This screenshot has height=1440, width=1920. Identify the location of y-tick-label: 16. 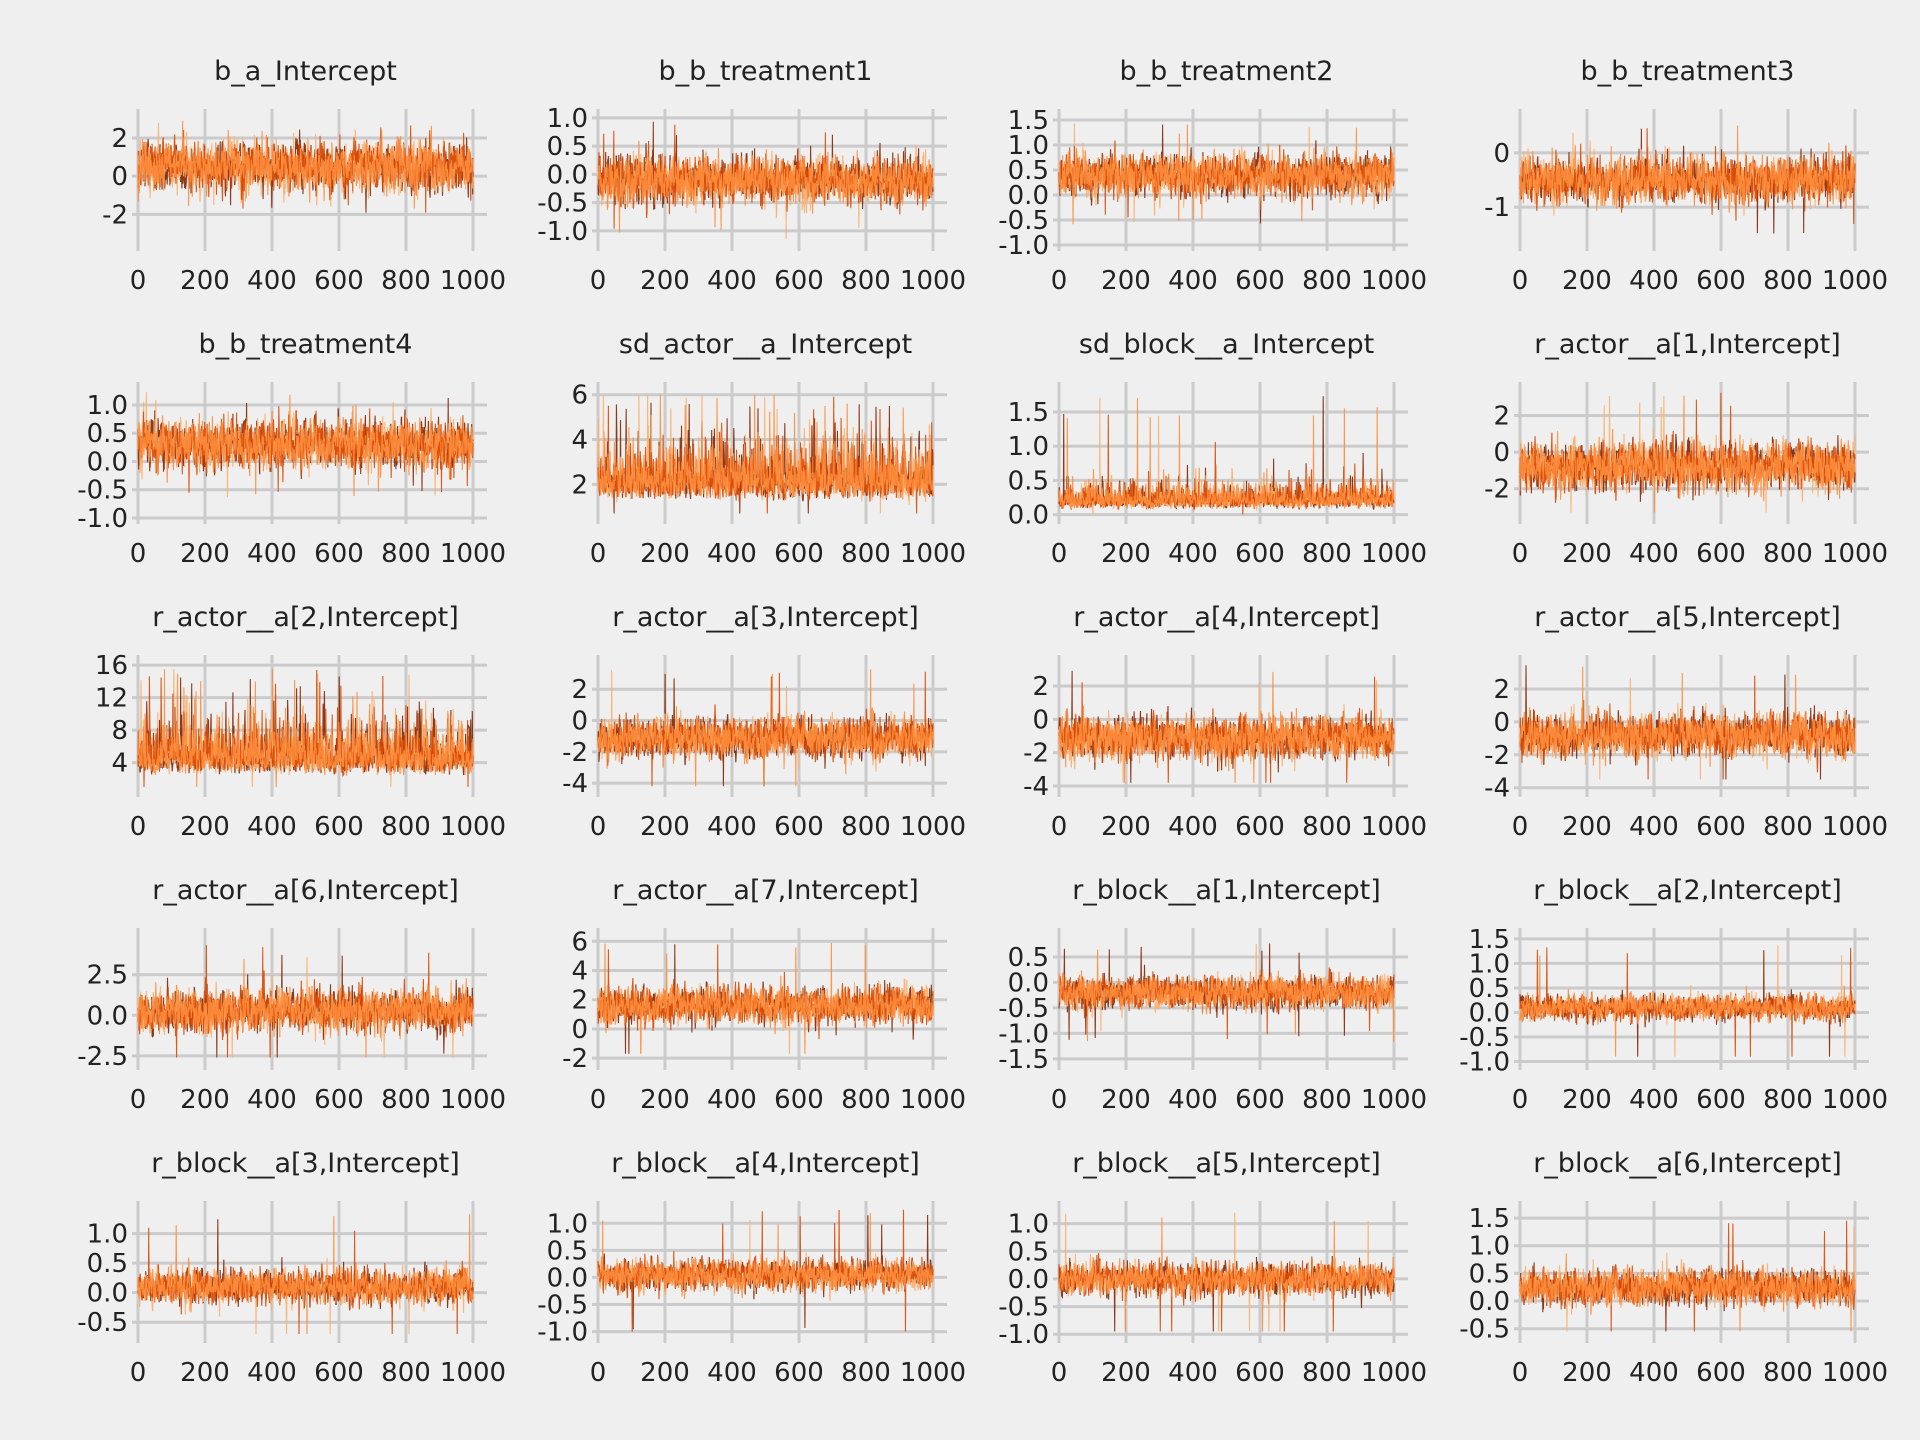
(111, 666).